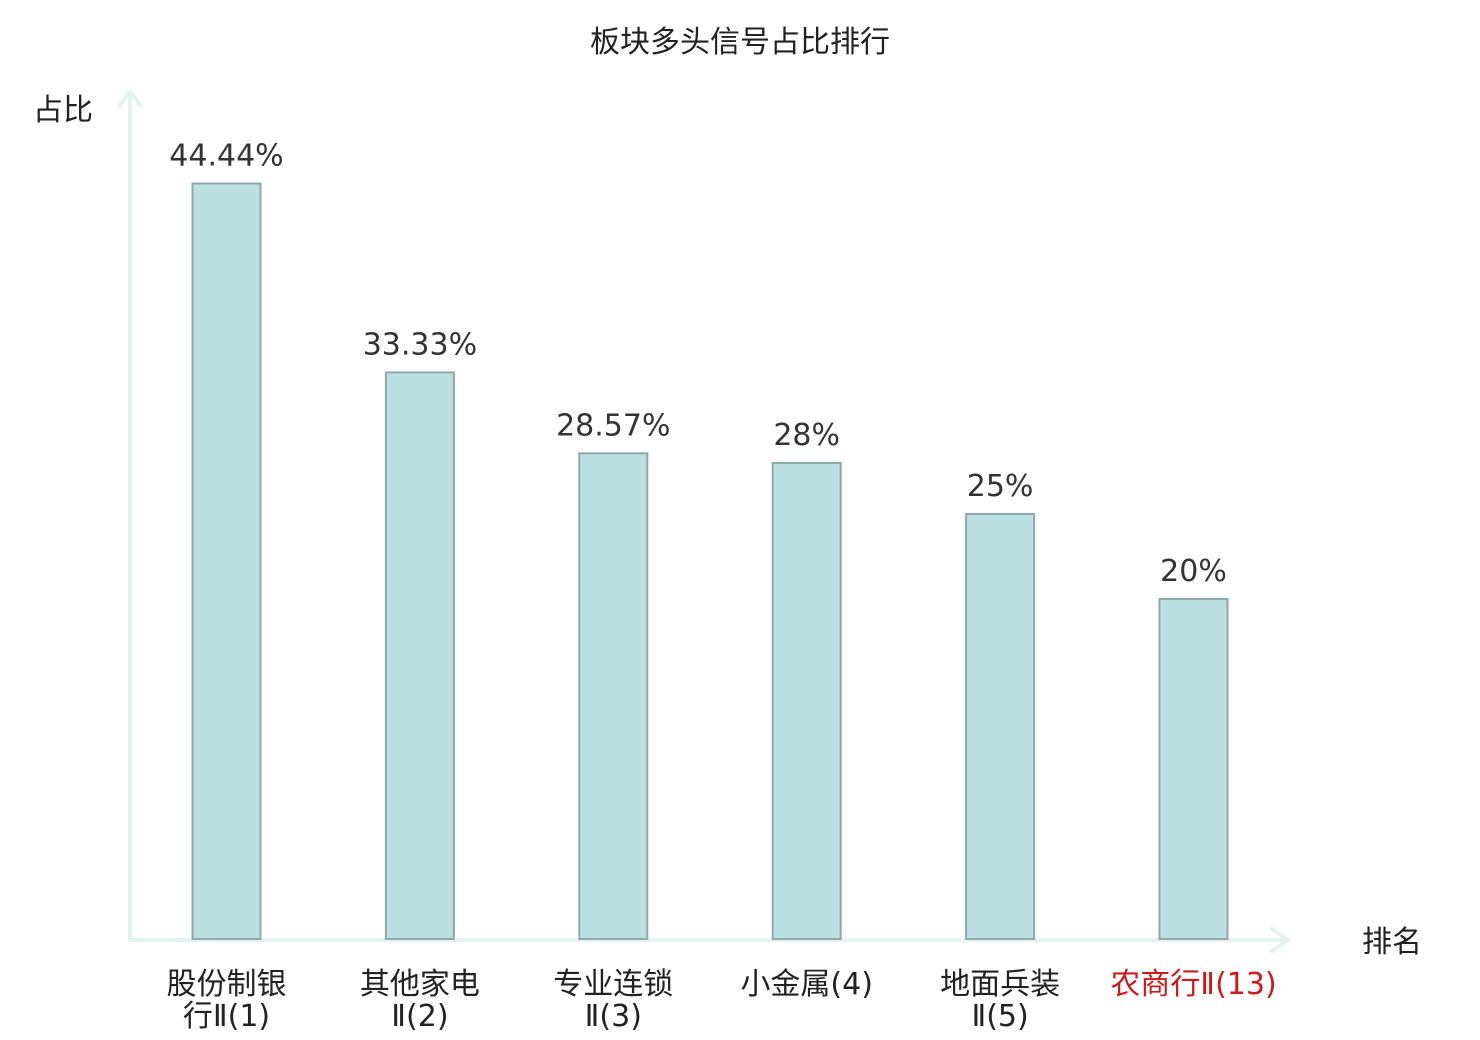  What do you see at coordinates (1000, 486) in the screenshot?
I see `value-label: 25%` at bounding box center [1000, 486].